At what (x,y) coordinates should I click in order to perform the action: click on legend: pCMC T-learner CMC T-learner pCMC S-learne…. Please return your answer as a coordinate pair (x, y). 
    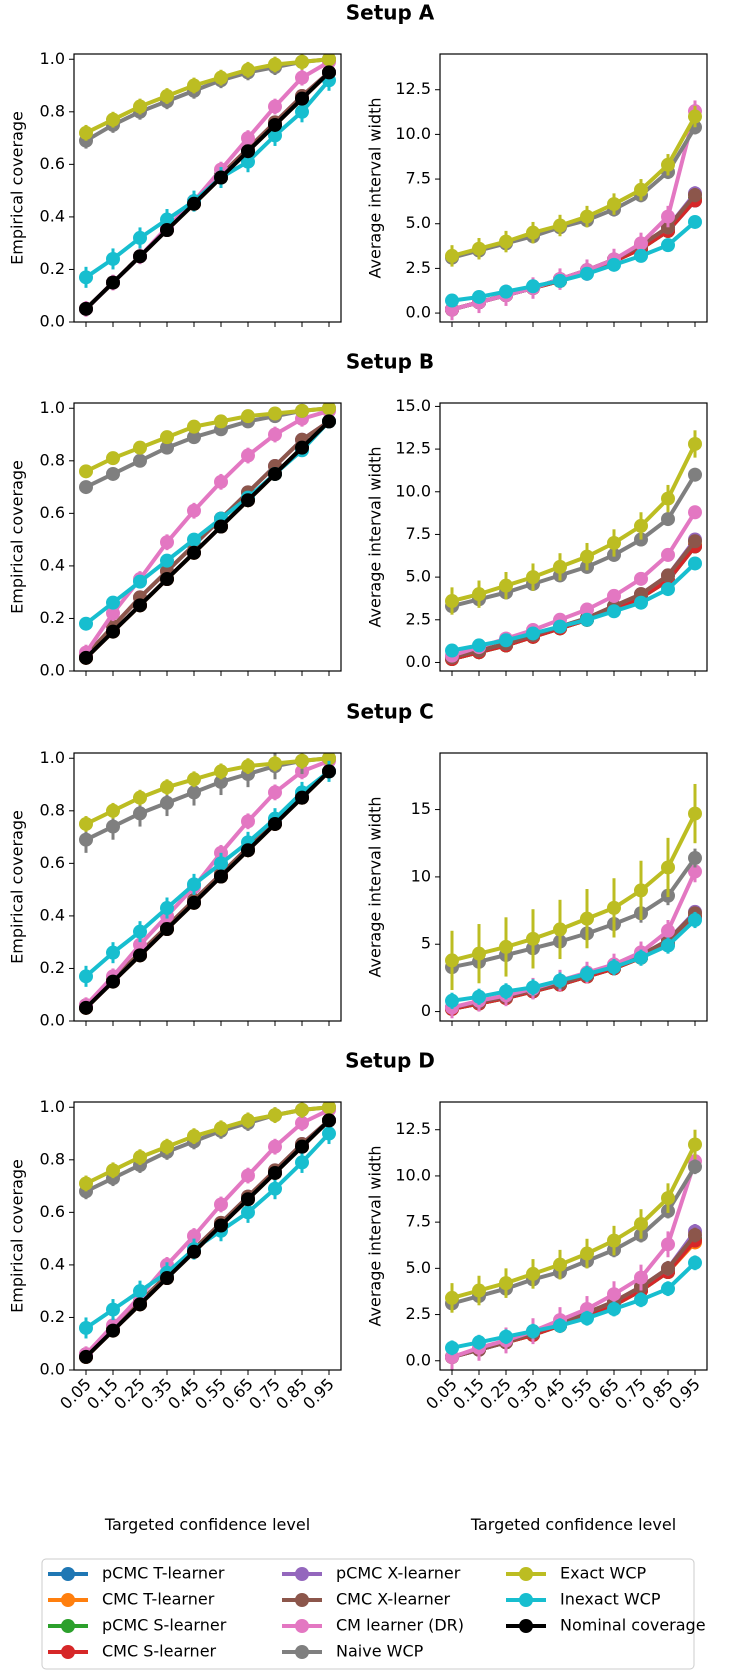
    Looking at the image, I should click on (373, 1614).